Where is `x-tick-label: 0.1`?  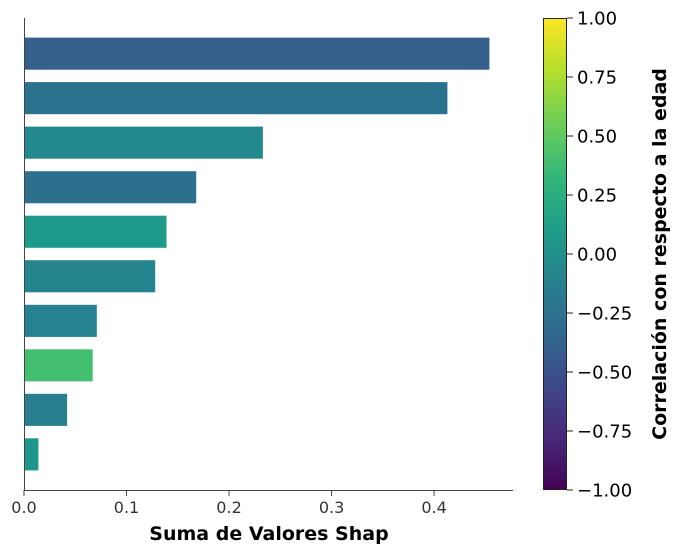
x-tick-label: 0.1 is located at coordinates (126, 507).